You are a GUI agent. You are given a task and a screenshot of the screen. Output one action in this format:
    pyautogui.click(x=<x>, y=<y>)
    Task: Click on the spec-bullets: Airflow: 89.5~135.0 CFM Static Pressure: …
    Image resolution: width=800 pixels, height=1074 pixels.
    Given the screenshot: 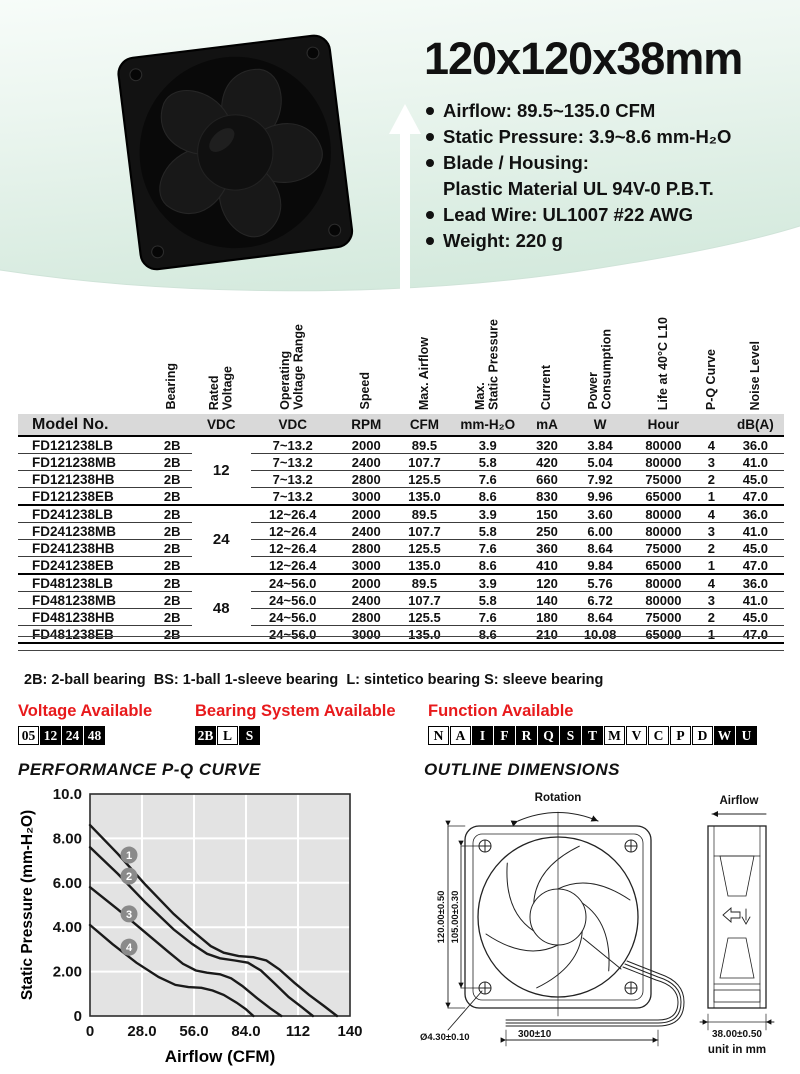 What is the action you would take?
    pyautogui.click(x=609, y=176)
    